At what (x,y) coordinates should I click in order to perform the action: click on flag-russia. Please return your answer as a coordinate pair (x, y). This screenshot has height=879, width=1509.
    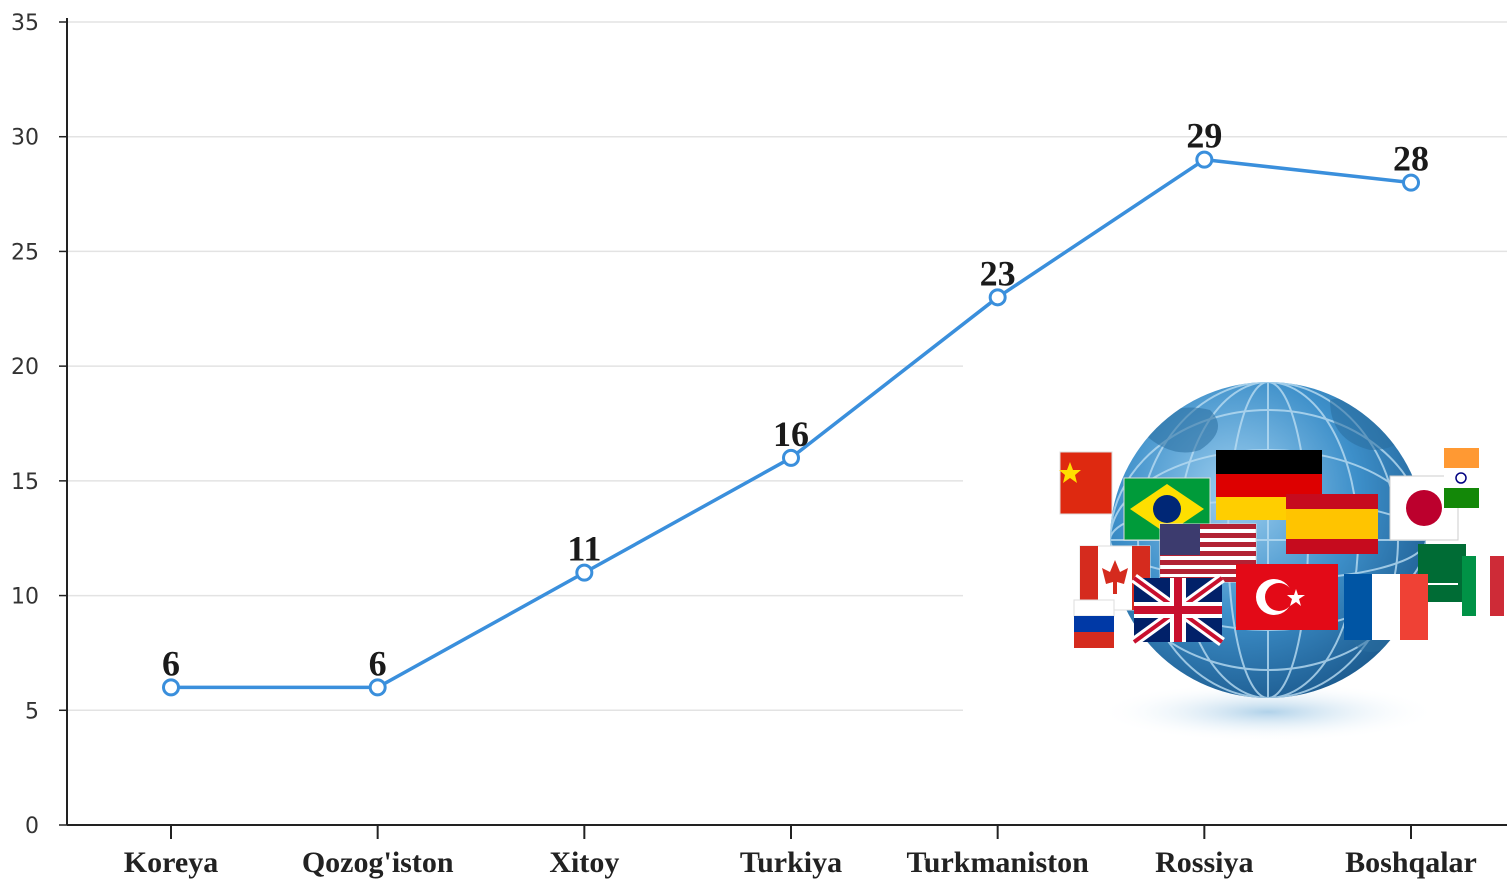
    Looking at the image, I should click on (1094, 623).